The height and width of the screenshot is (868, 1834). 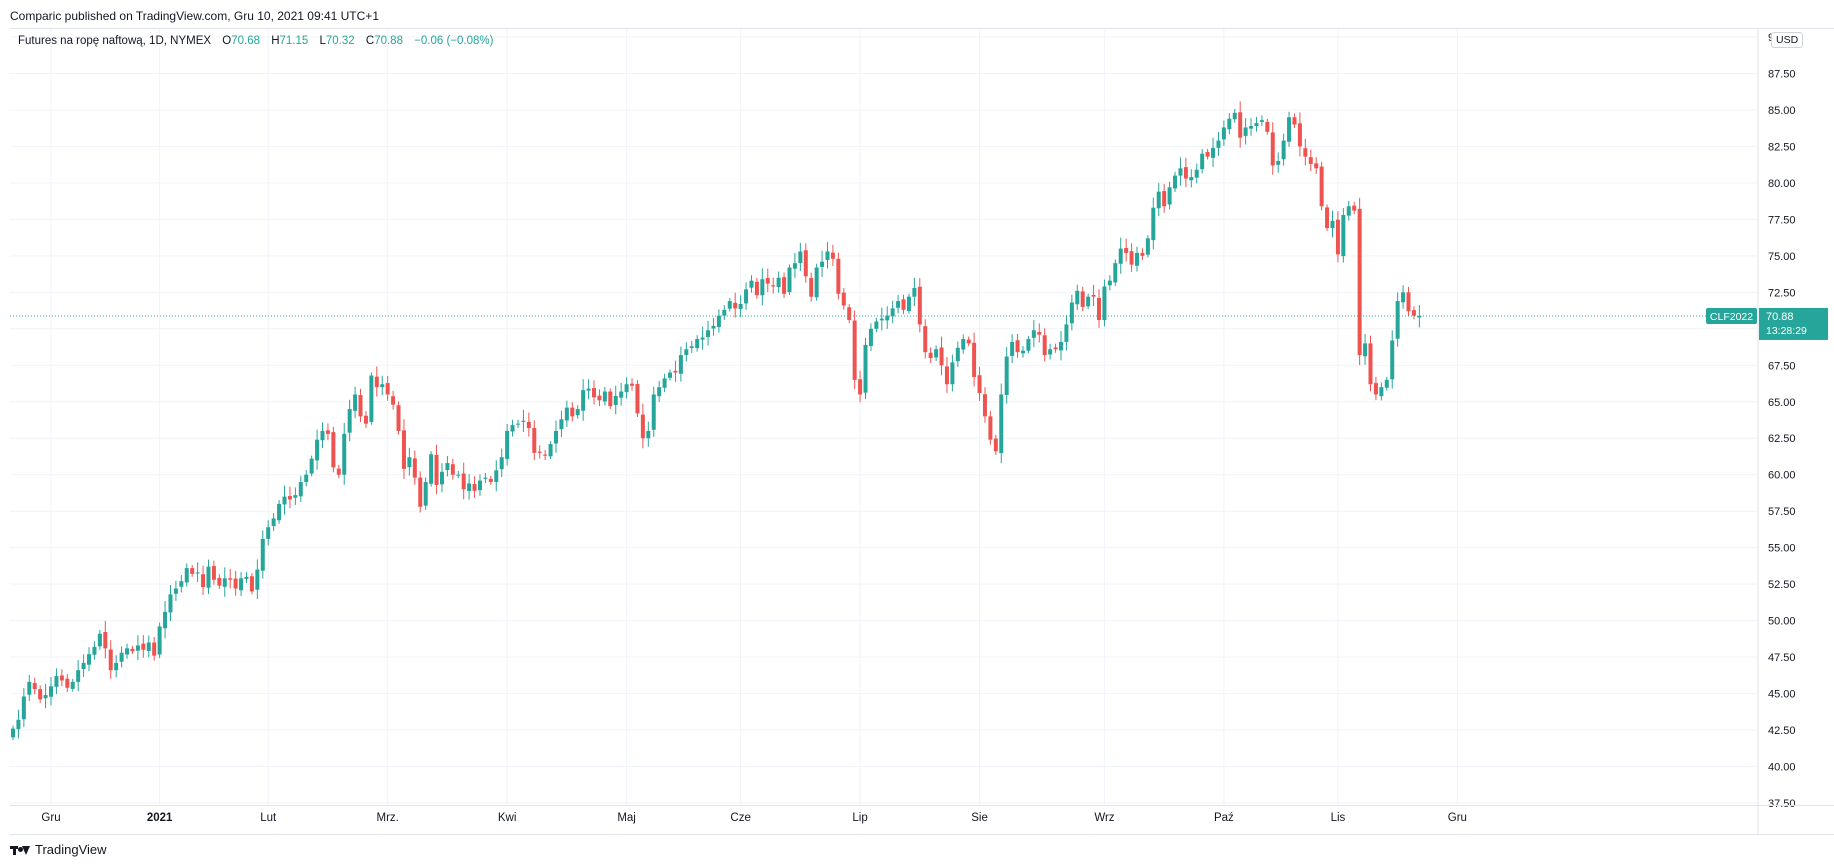 What do you see at coordinates (1731, 315) in the screenshot?
I see `ticker-tag` at bounding box center [1731, 315].